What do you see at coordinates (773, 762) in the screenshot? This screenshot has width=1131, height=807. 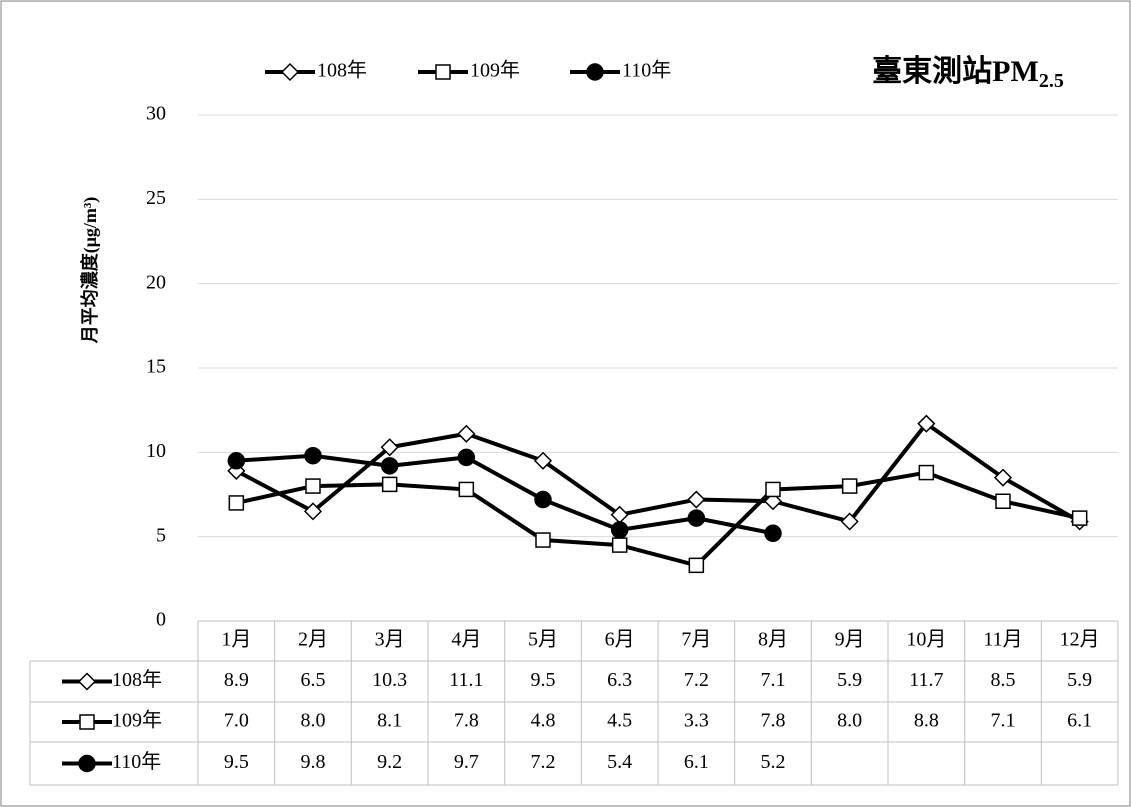 I see `table-value: 5.2` at bounding box center [773, 762].